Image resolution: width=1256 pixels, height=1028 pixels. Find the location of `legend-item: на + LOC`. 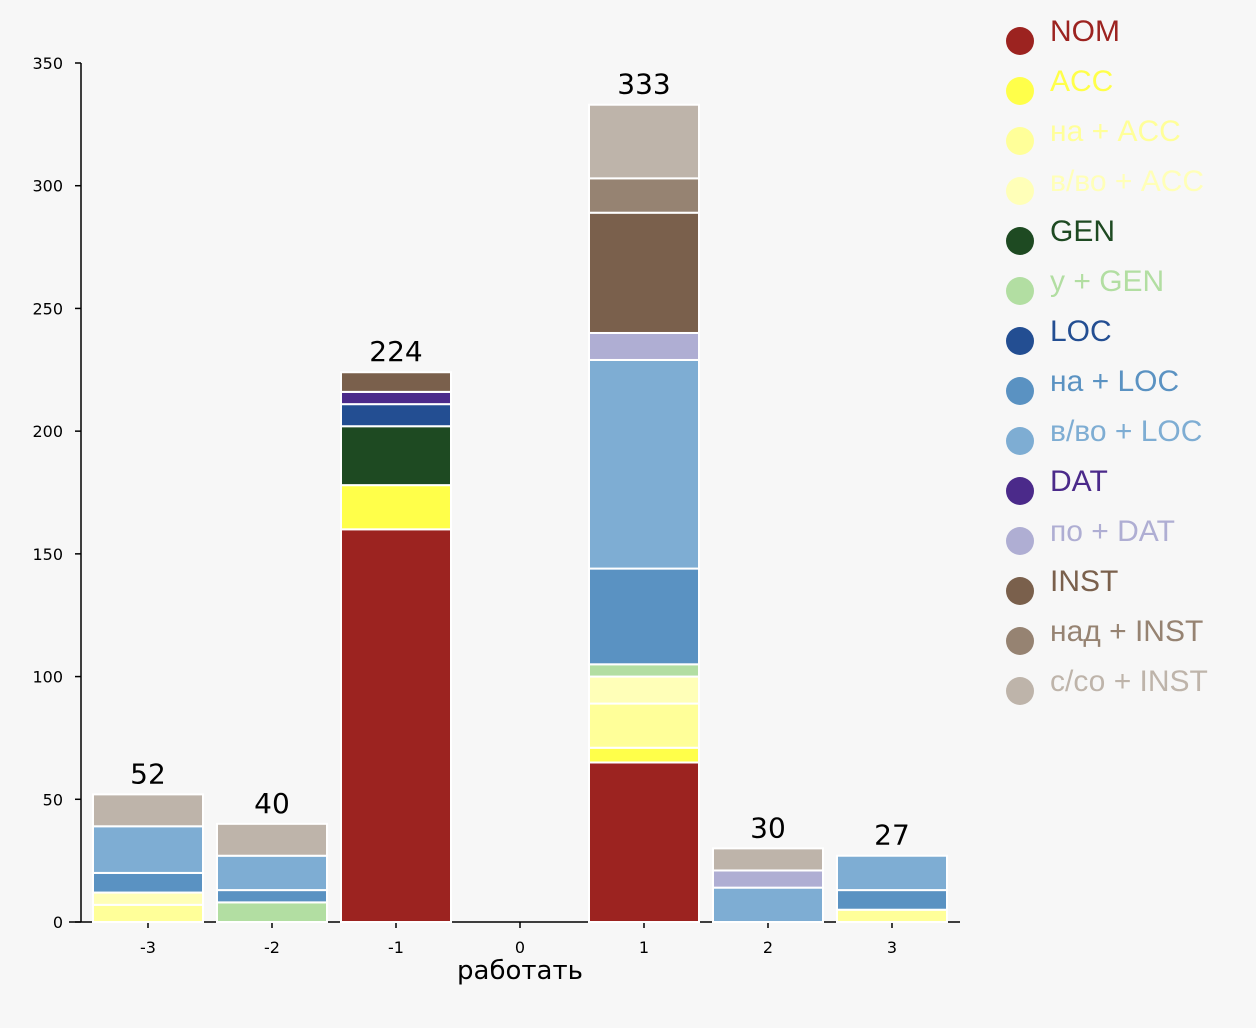

legend-item: на + LOC is located at coordinates (1092, 385).